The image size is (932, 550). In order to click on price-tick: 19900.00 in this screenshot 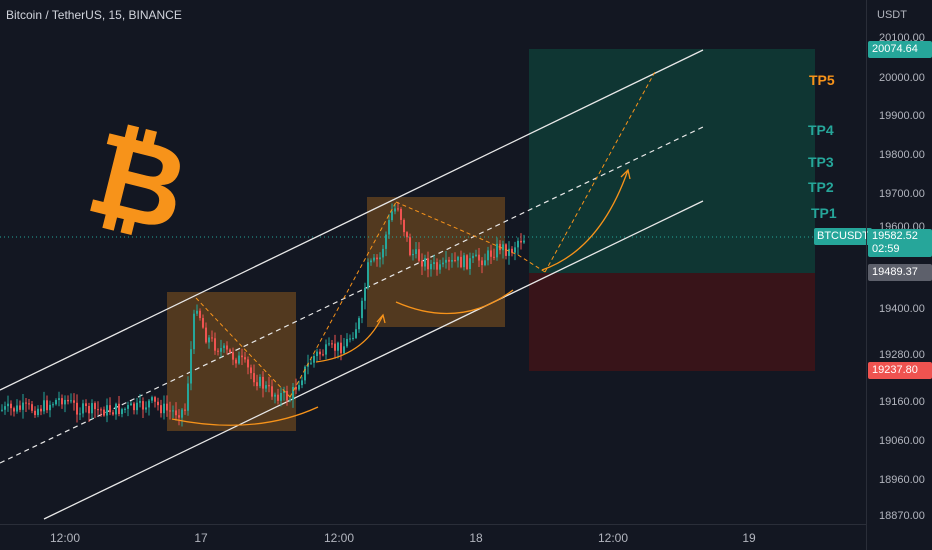, I will do `click(902, 116)`.